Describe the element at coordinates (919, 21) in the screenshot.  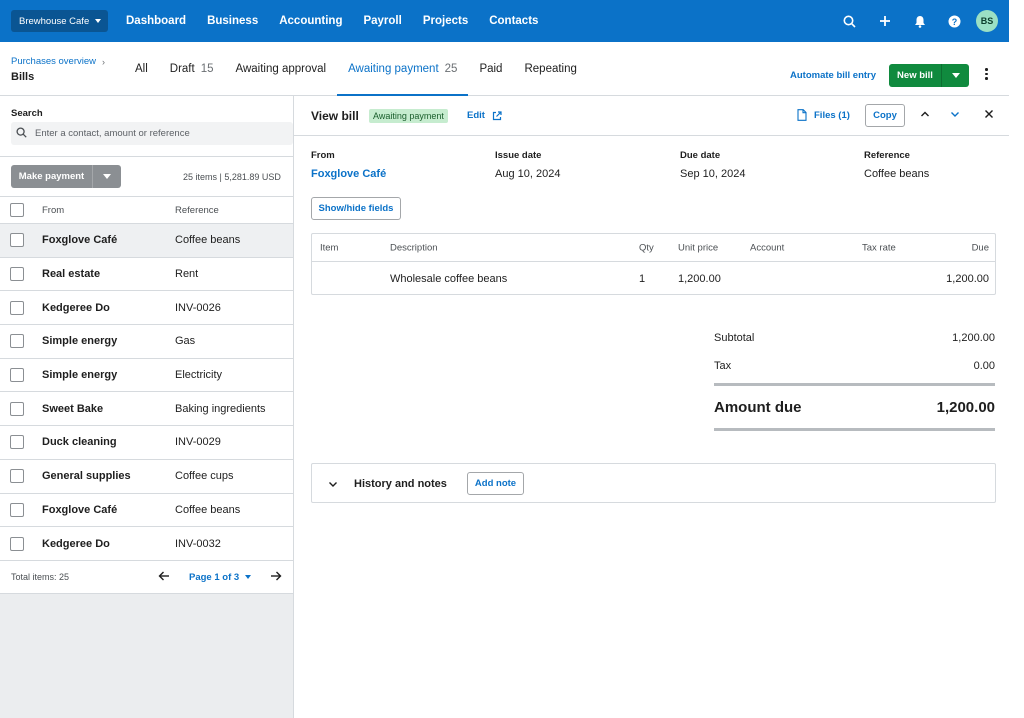
I see `bell-icon` at that location.